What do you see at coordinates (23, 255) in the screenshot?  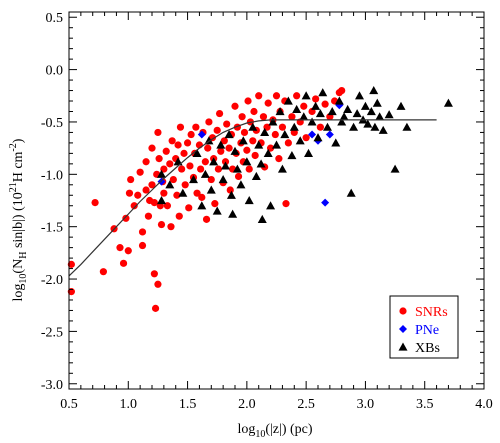 I see `y-axis-label-s2: H` at bounding box center [23, 255].